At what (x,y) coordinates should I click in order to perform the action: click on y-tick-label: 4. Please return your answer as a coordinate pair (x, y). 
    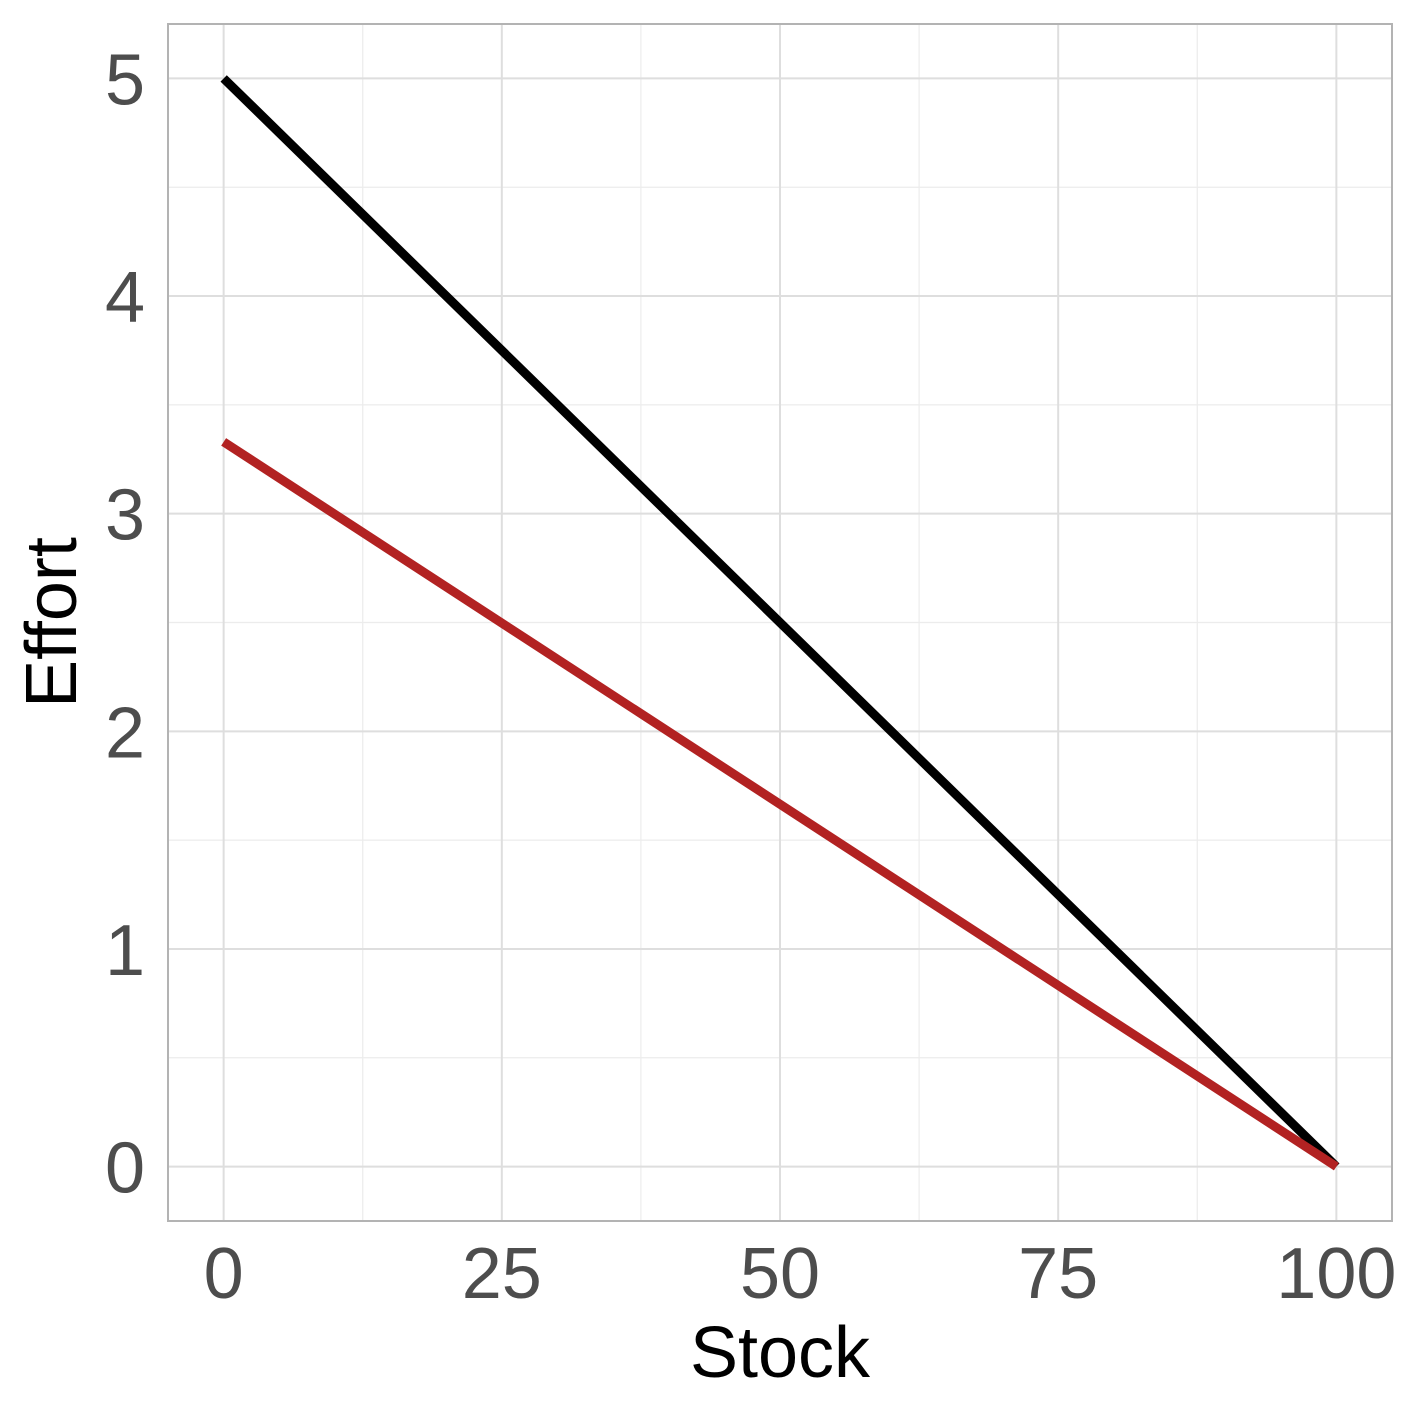
    Looking at the image, I should click on (125, 298).